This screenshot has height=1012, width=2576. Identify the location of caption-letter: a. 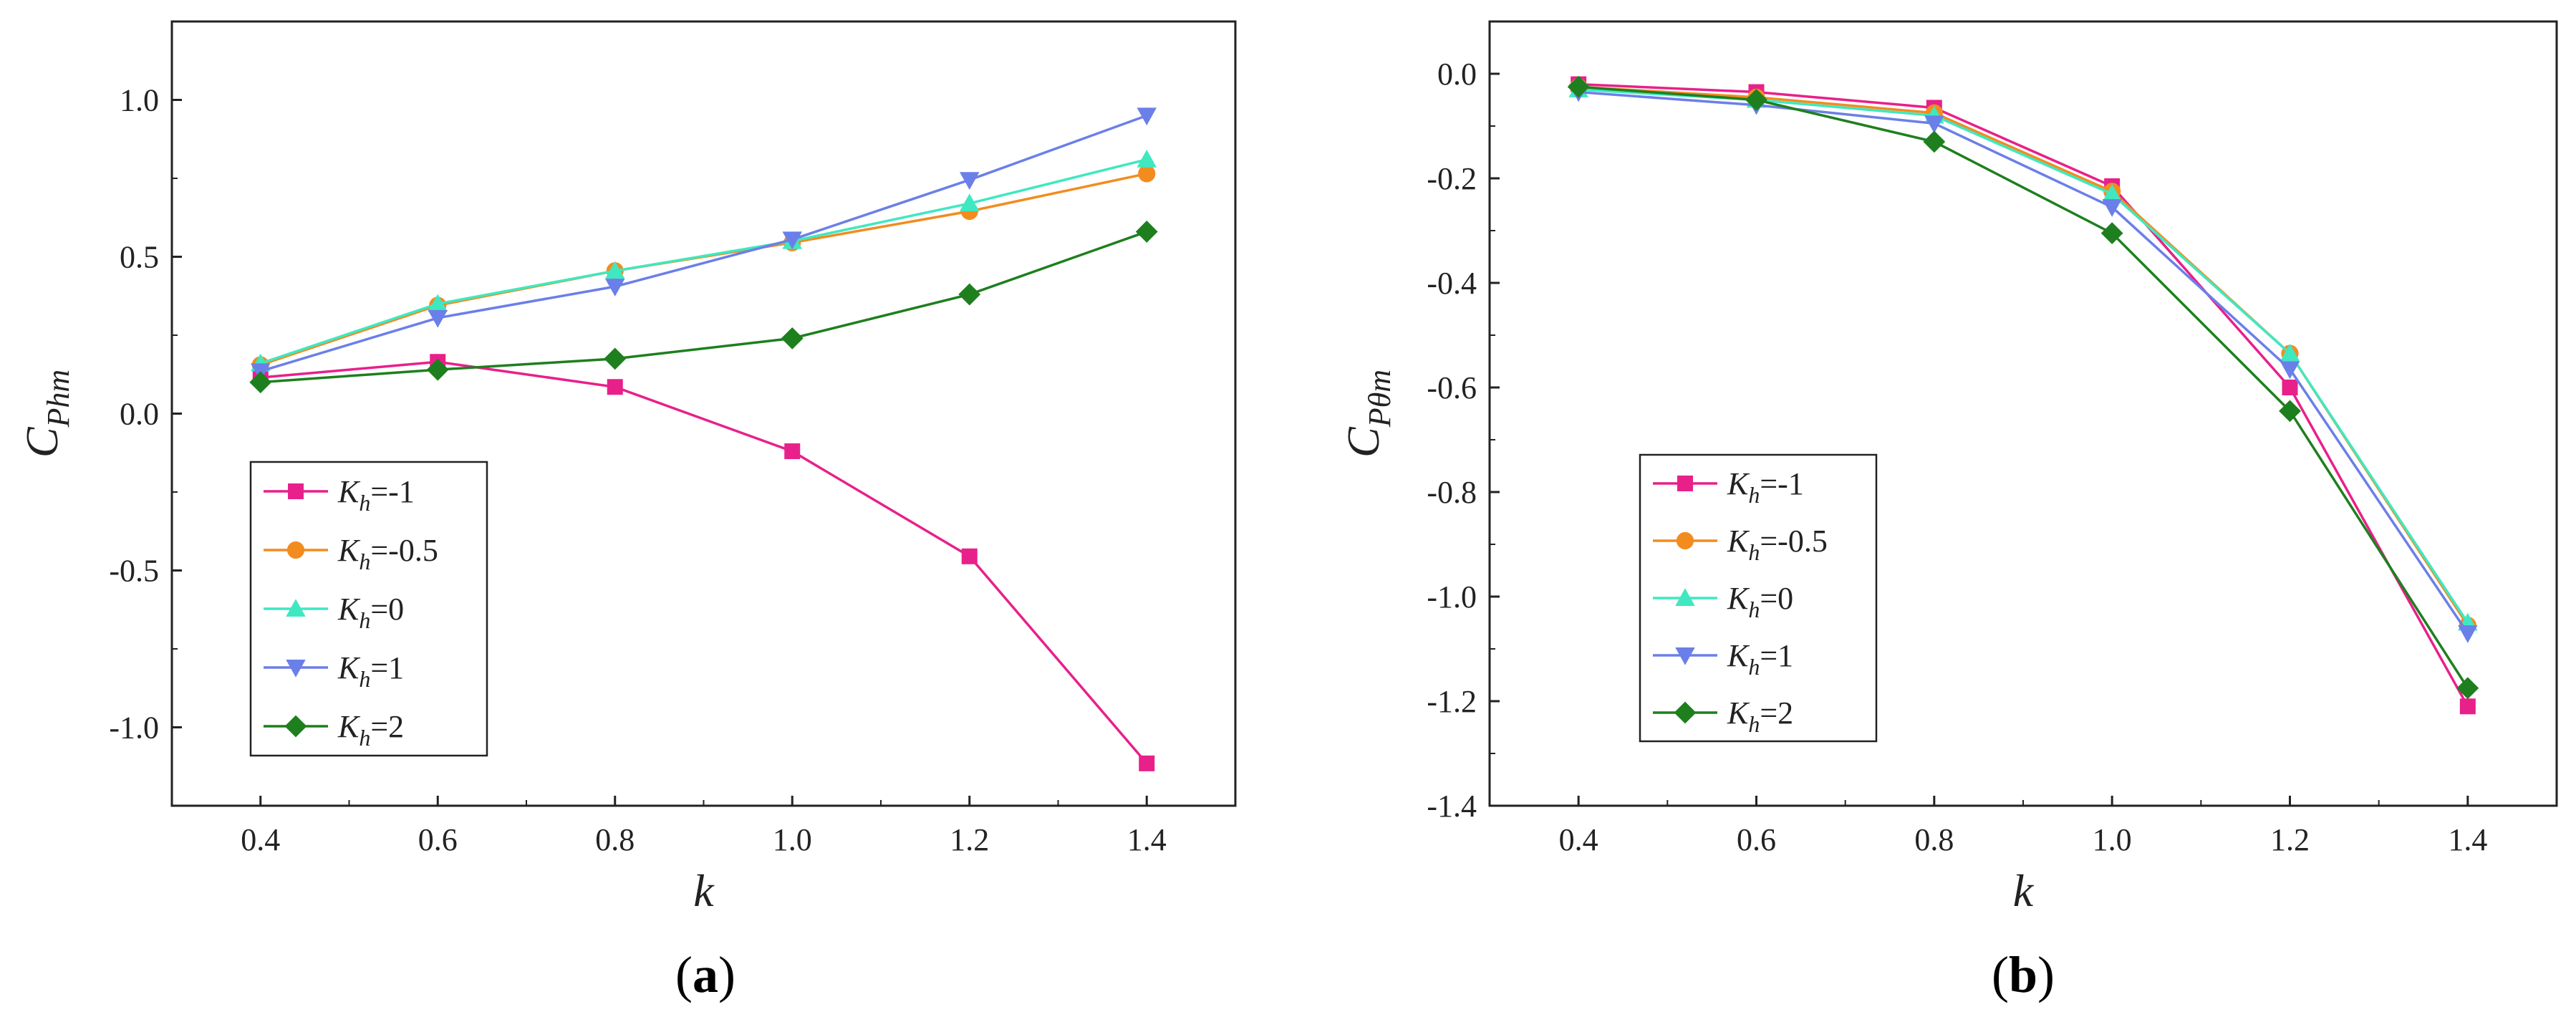
(705, 975).